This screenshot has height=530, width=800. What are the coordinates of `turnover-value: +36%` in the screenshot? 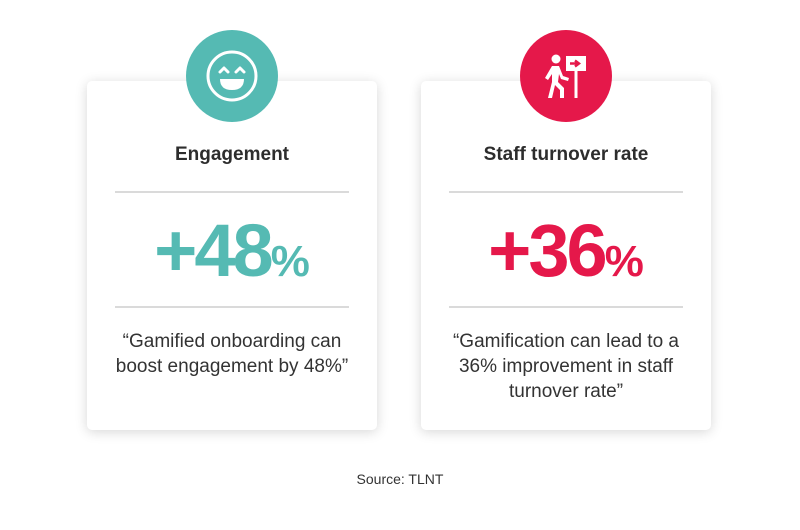 It's located at (566, 256).